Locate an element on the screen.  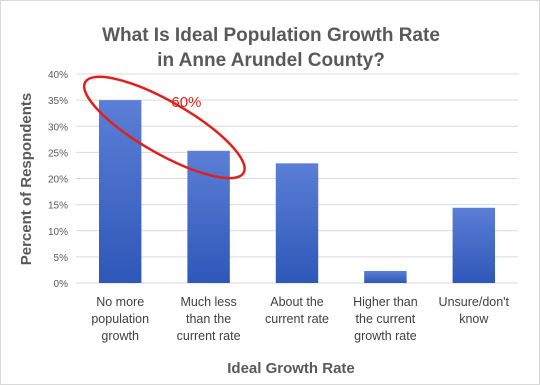
x-tick-label-line: growth is located at coordinates (120, 336).